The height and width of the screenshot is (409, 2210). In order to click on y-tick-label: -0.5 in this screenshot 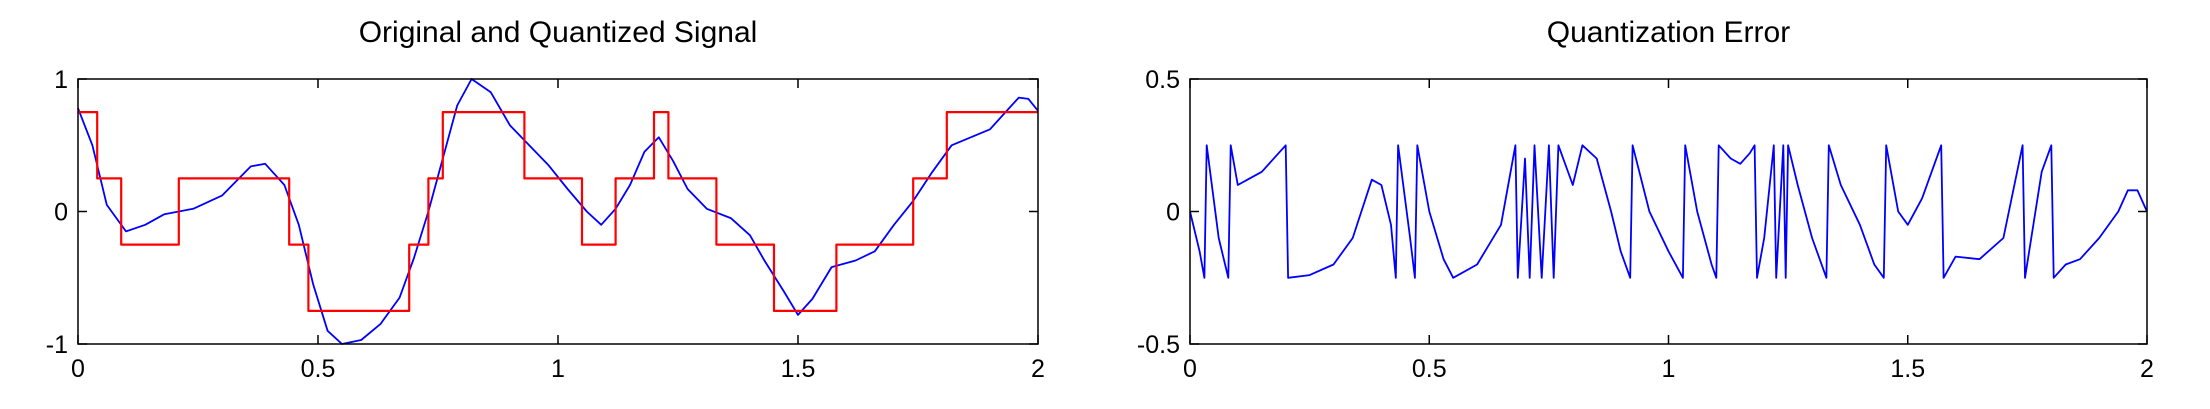, I will do `click(1158, 345)`.